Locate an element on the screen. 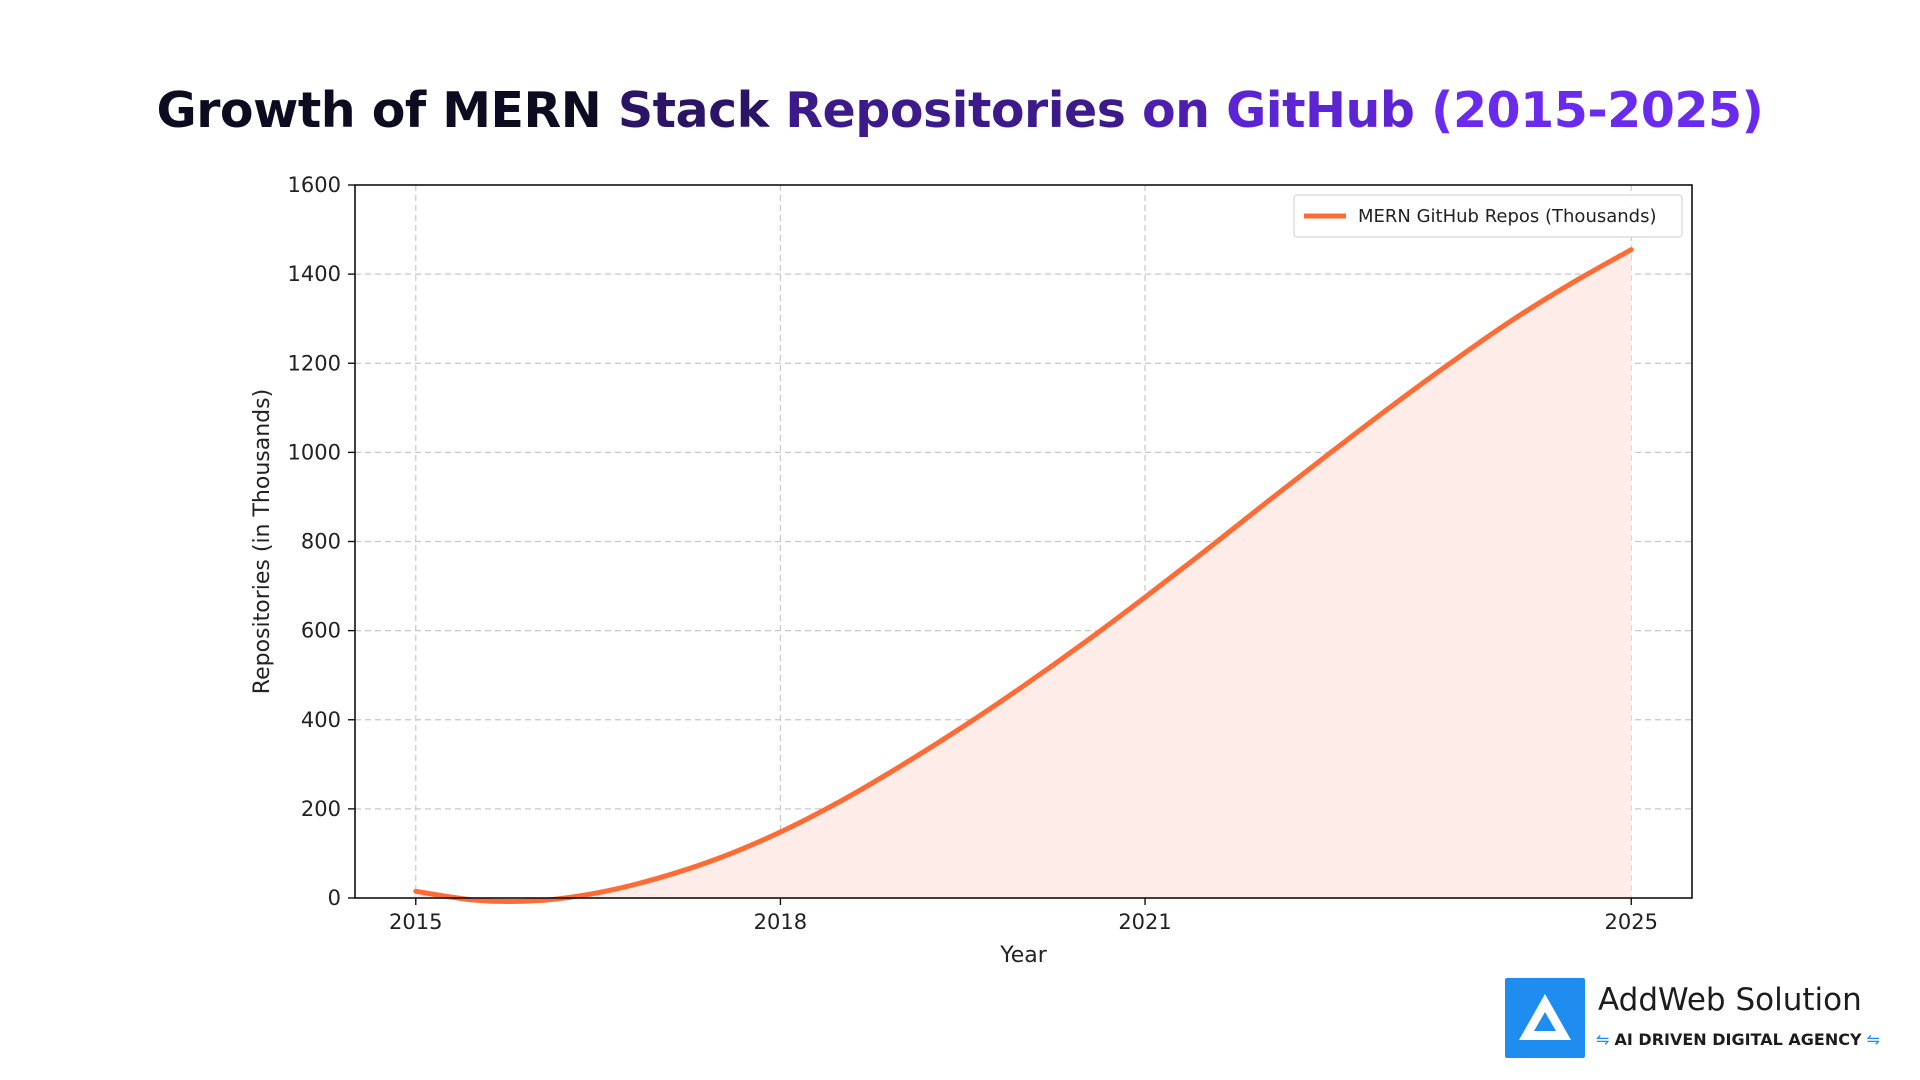 Image resolution: width=1920 pixels, height=1080 pixels. tagline-right-decoration-icon: ⇋ is located at coordinates (1871, 1039).